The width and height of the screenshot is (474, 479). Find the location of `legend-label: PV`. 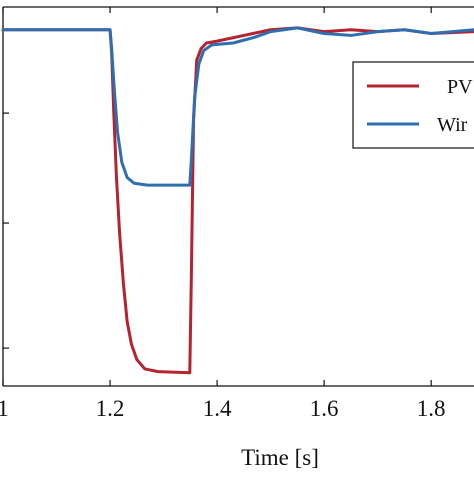

legend-label: PV is located at coordinates (460, 87).